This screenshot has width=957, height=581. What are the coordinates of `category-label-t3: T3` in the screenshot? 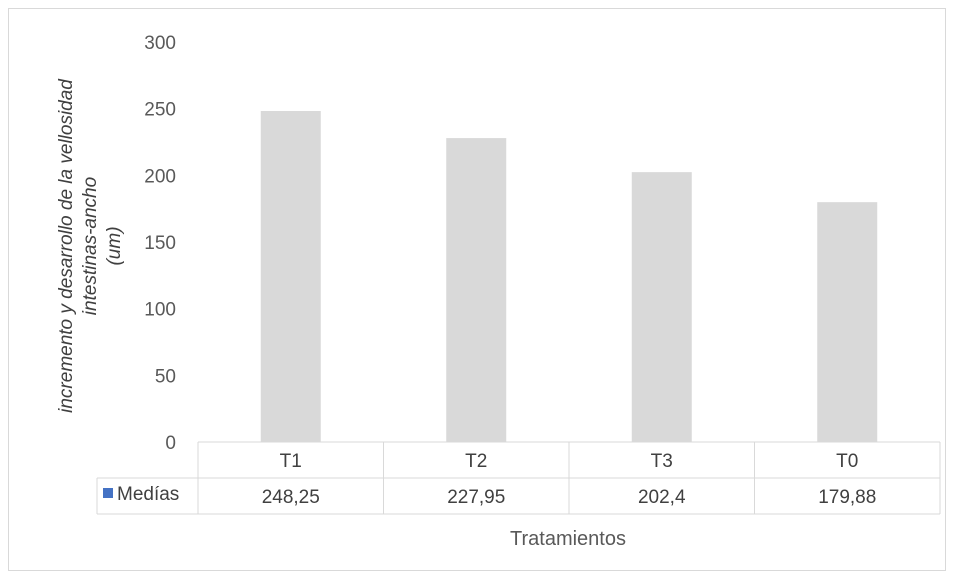 It's located at (662, 461).